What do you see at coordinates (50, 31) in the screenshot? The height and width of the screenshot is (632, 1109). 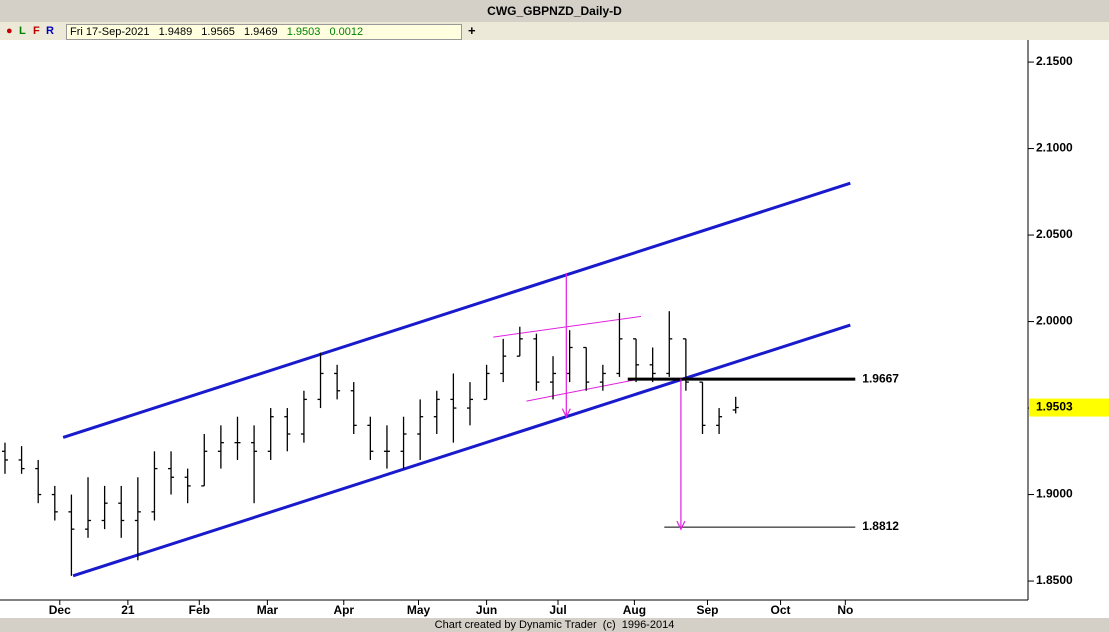 I see `toolbar-button: R` at bounding box center [50, 31].